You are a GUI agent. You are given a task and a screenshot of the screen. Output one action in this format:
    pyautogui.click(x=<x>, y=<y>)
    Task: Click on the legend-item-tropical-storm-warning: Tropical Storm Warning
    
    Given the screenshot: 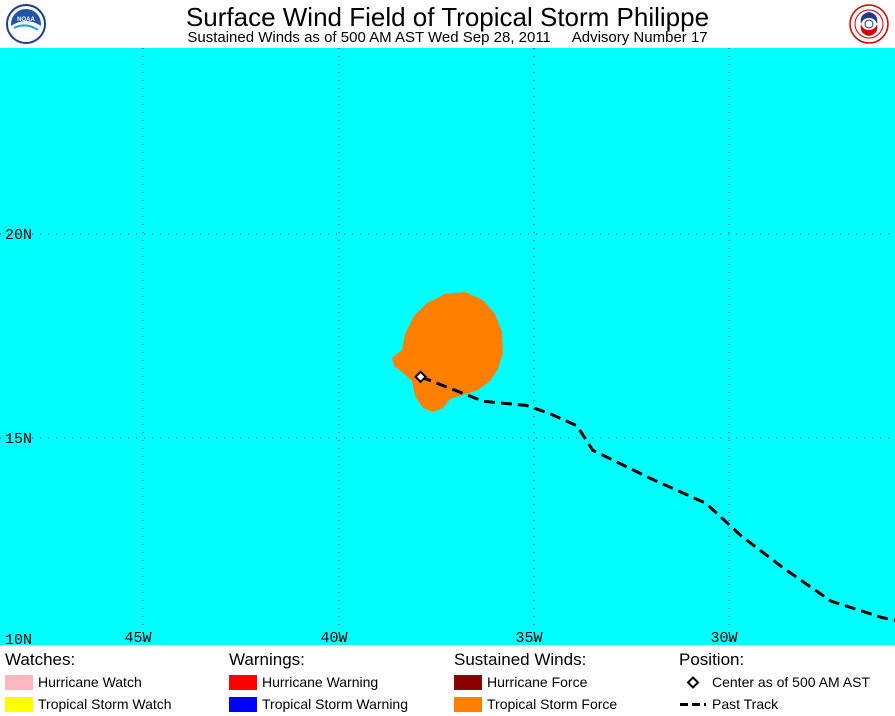 What is the action you would take?
    pyautogui.click(x=318, y=704)
    